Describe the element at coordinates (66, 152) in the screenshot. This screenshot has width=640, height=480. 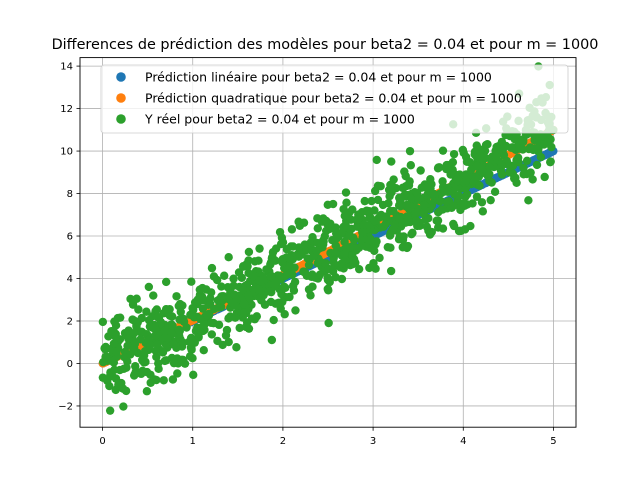
I see `y-tick-label: 10` at that location.